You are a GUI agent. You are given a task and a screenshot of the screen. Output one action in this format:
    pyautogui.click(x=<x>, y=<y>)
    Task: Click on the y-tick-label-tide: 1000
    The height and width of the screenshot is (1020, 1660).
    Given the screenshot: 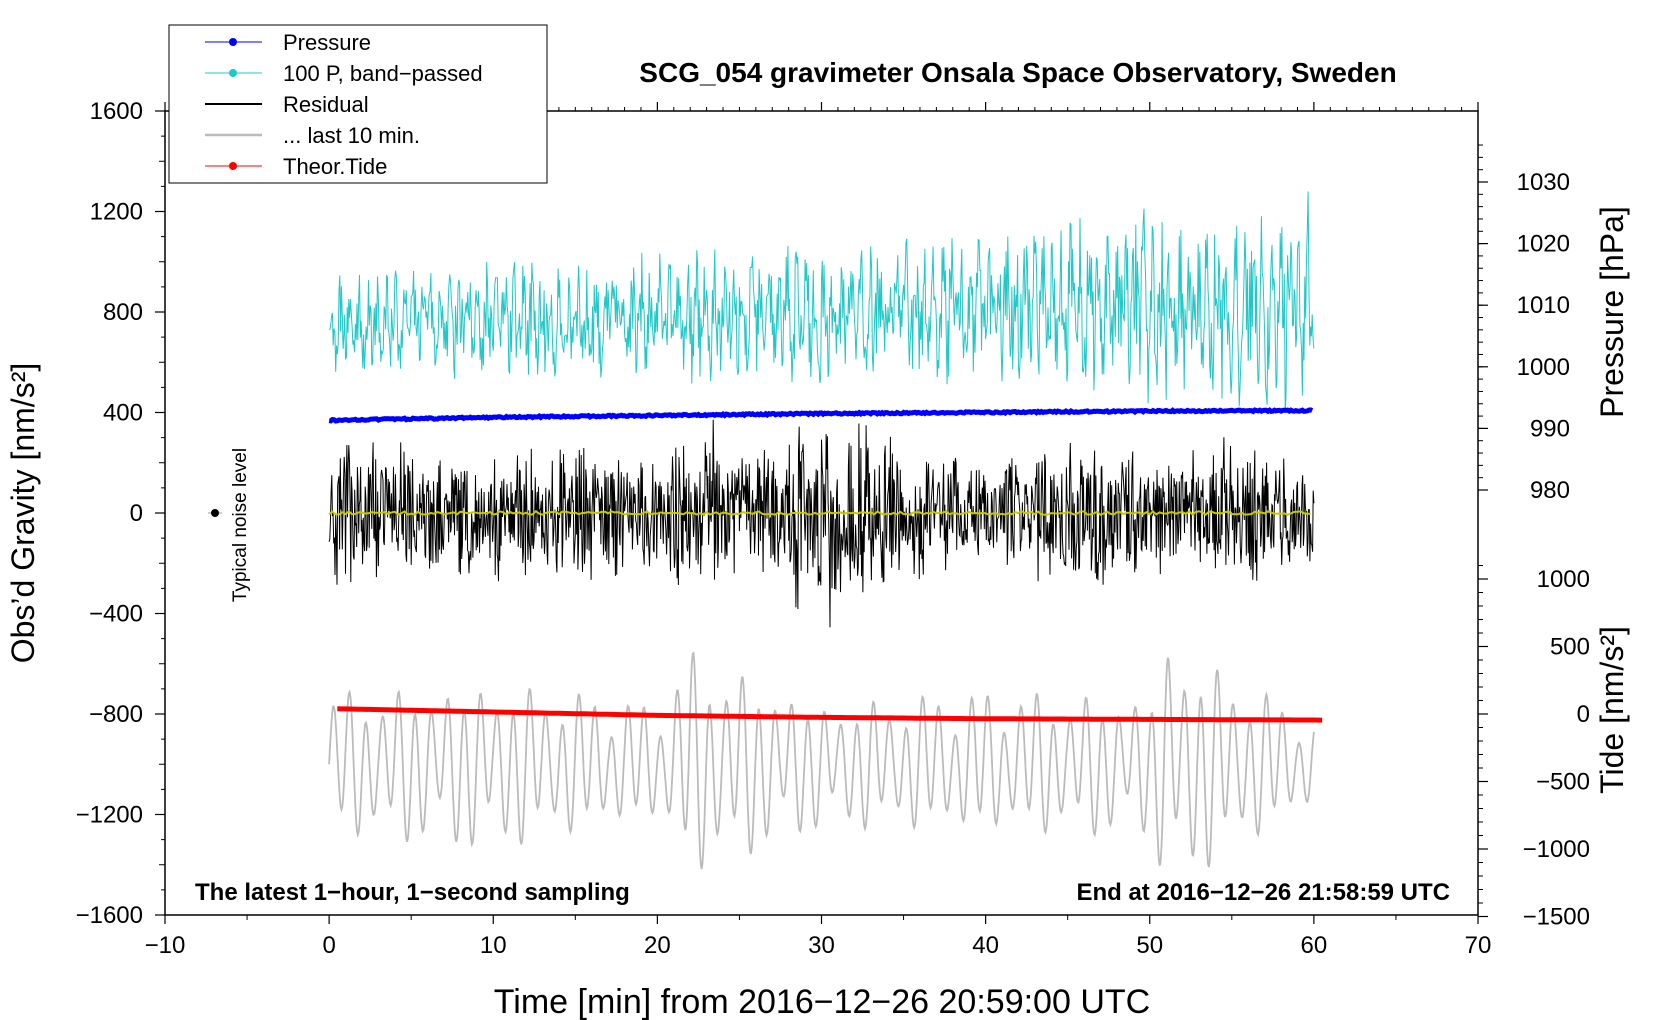 What is the action you would take?
    pyautogui.click(x=1563, y=579)
    